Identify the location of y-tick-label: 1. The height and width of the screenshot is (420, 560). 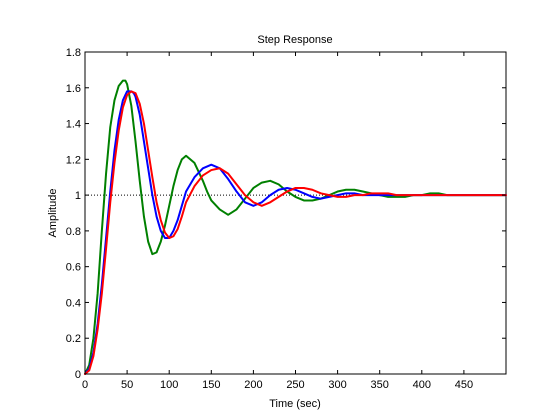
(78, 196).